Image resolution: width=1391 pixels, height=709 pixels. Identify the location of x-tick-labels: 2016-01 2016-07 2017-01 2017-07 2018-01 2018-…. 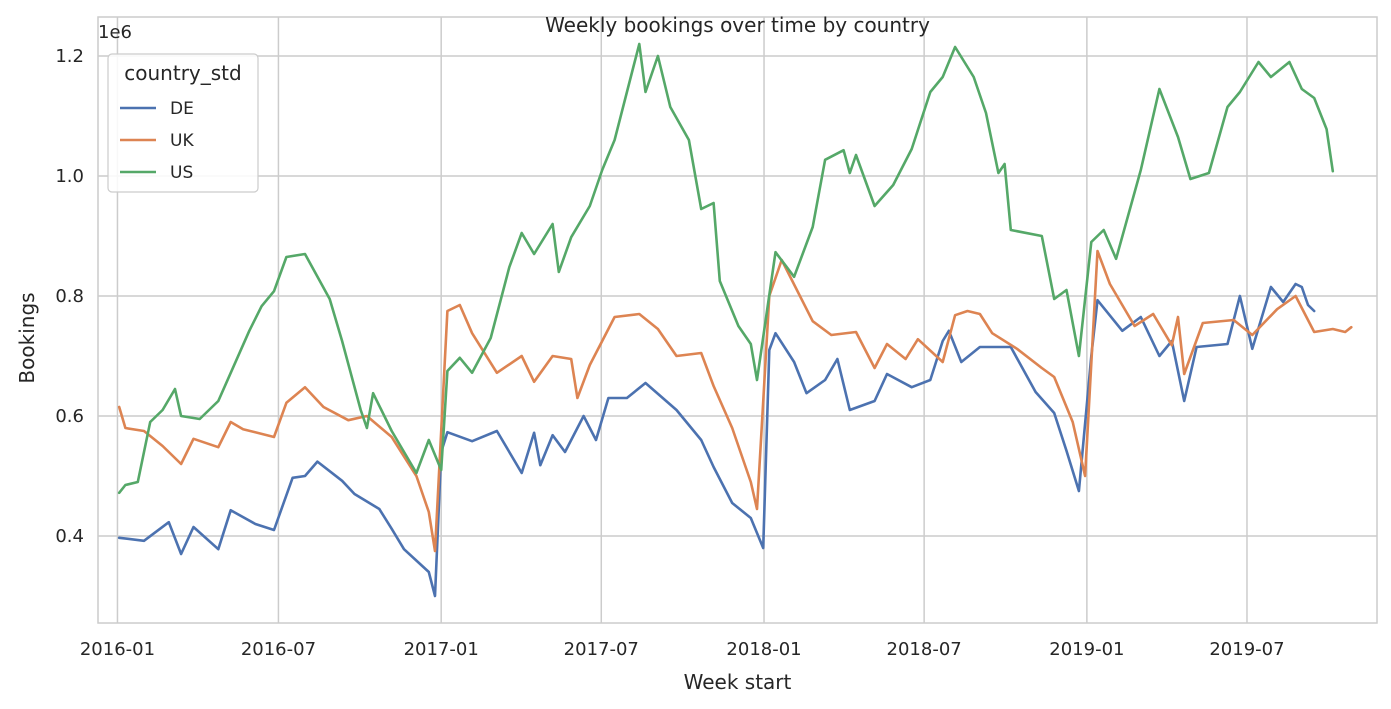
(682, 649).